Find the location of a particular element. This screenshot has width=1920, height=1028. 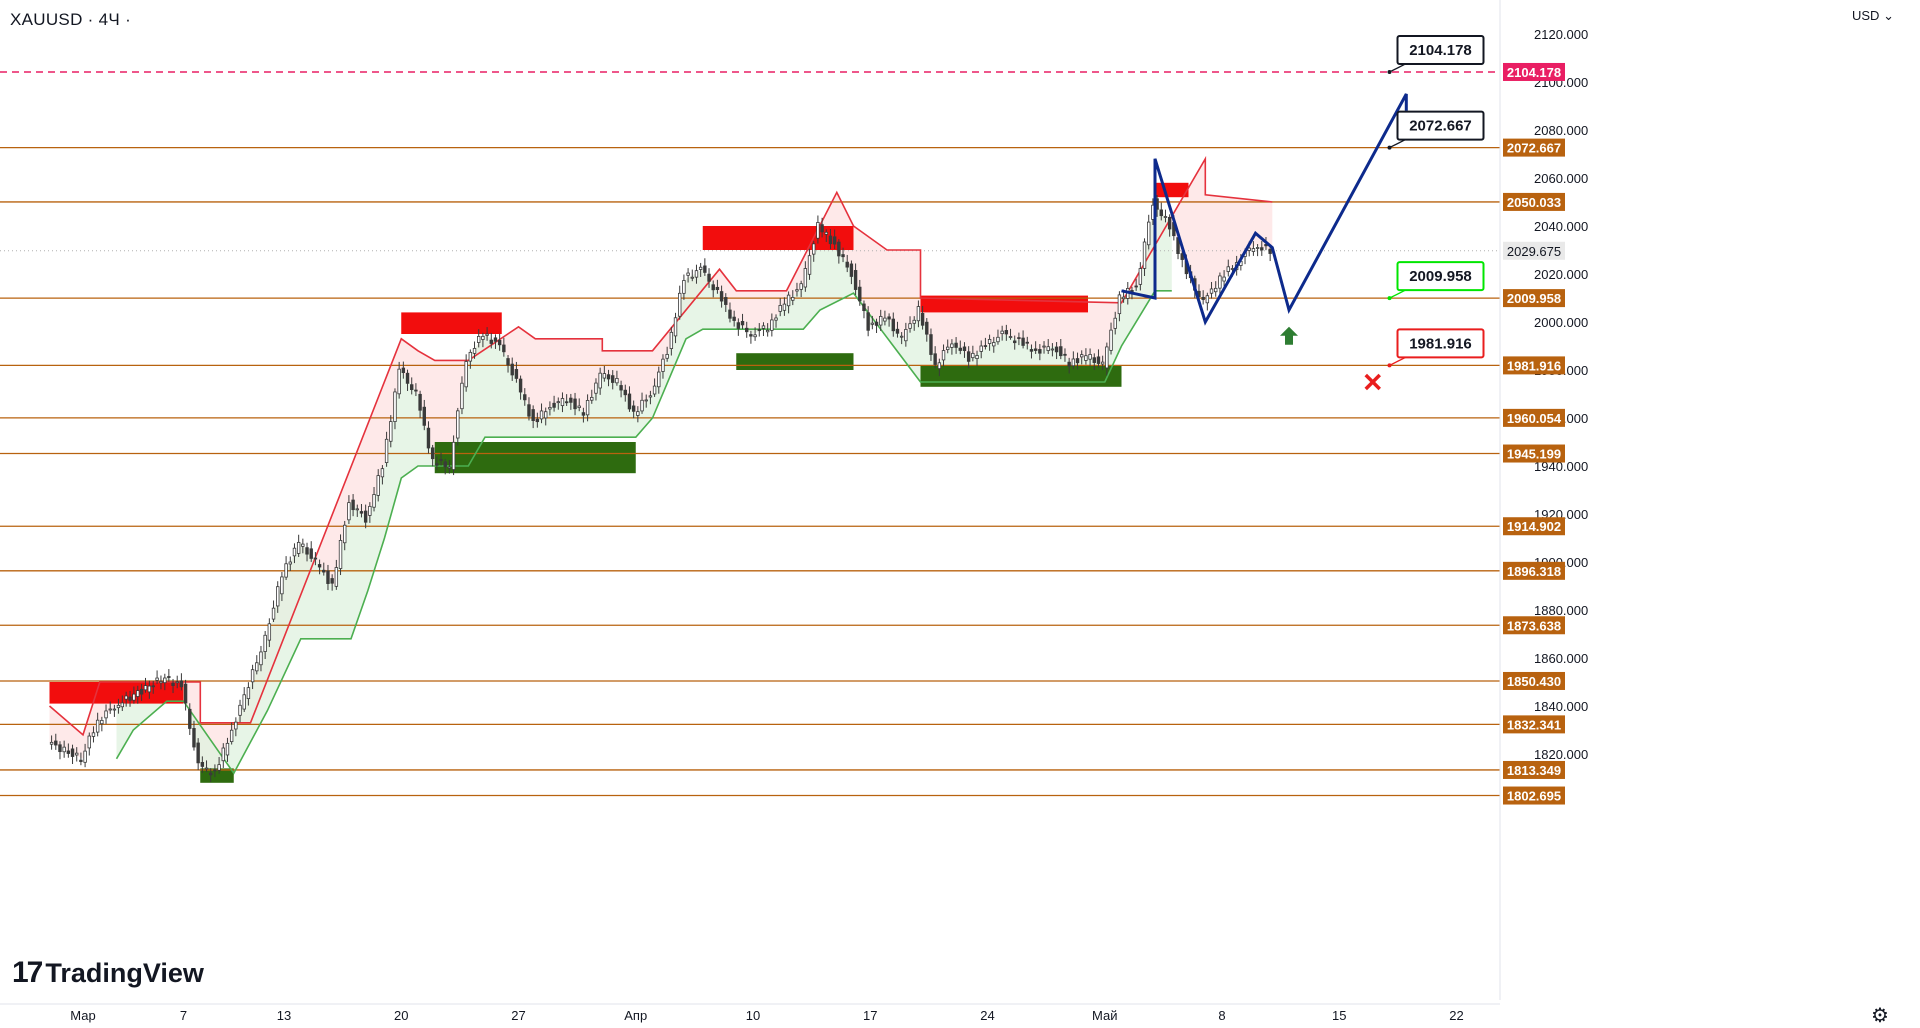

price-tick-label: 1820.000 is located at coordinates (1561, 754).